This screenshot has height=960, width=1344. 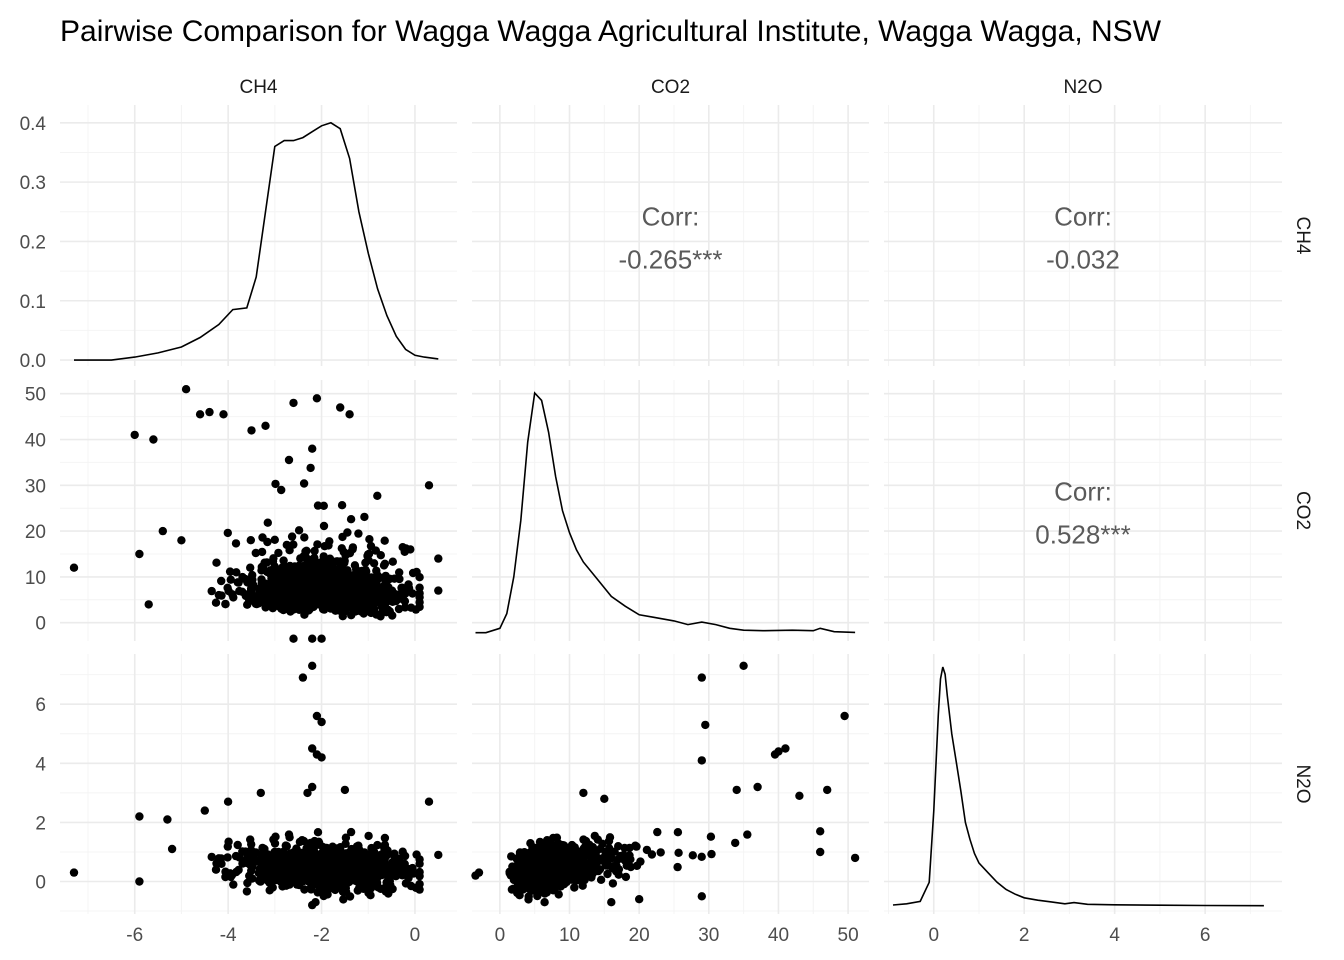 I want to click on strip-col-co2: CO2, so click(x=670, y=87).